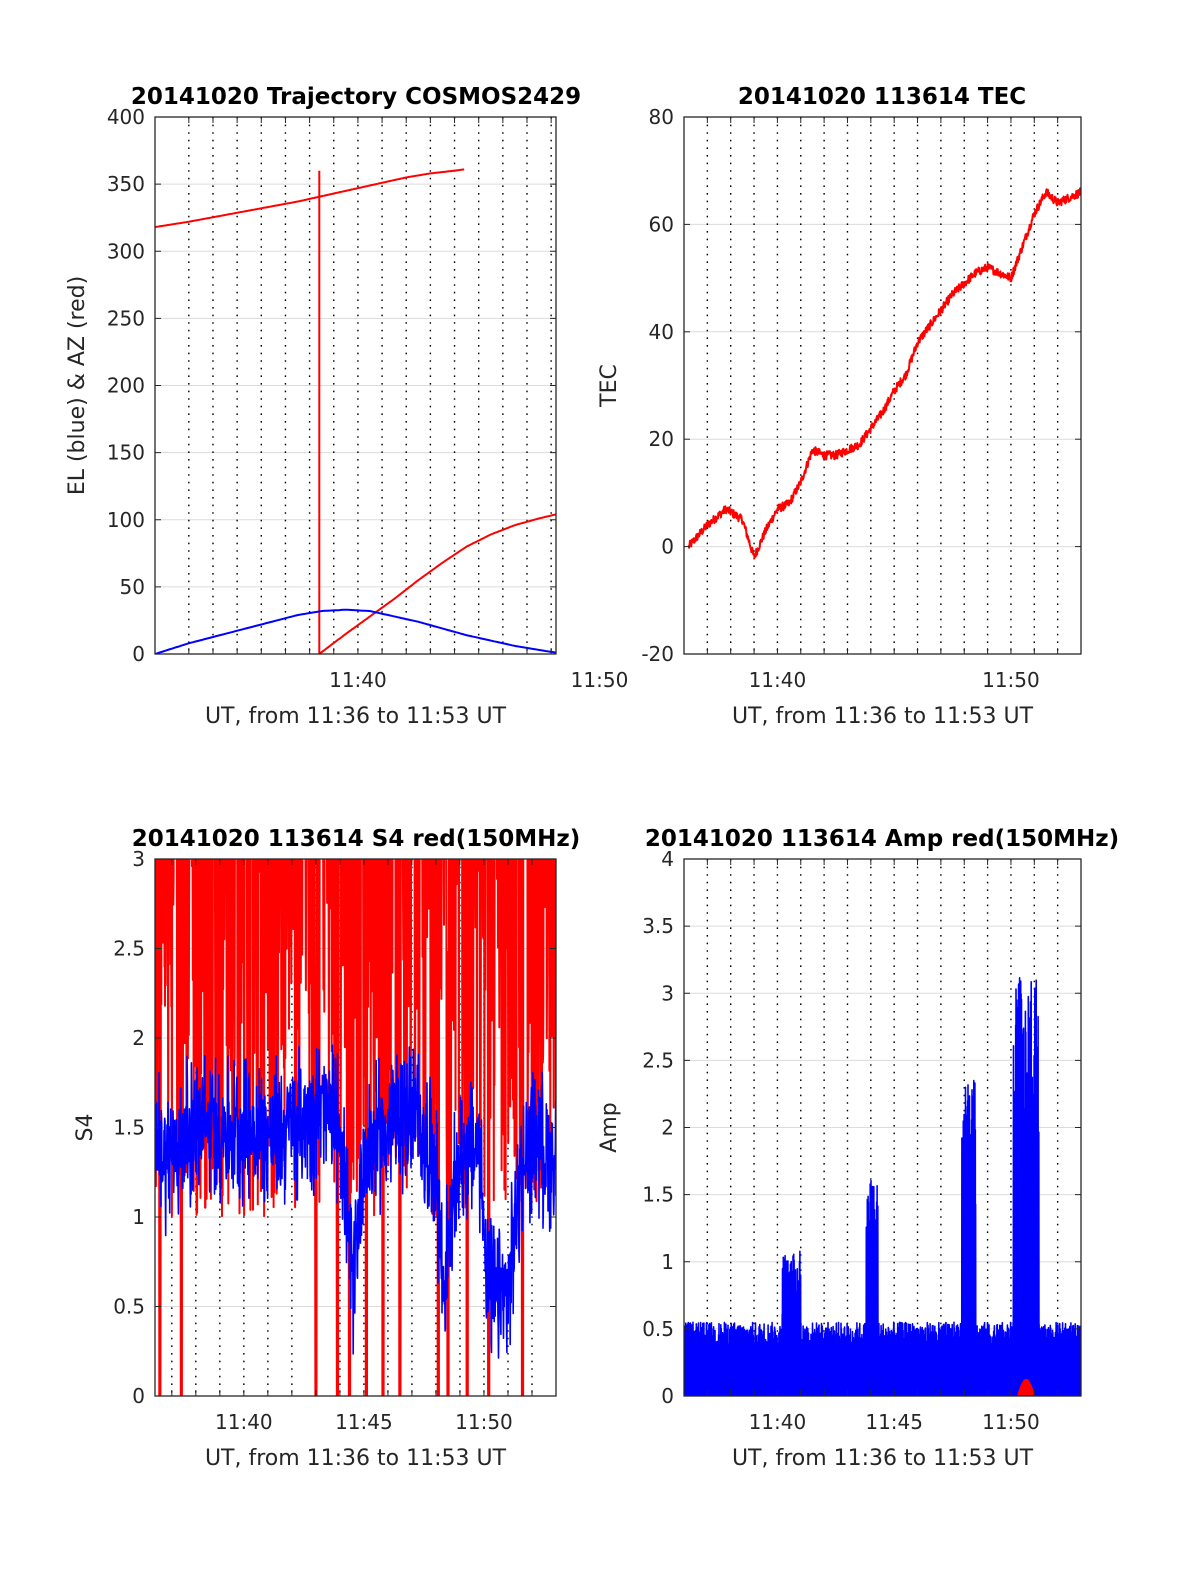 The image size is (1200, 1575). I want to click on y-tick-label: 150, so click(126, 453).